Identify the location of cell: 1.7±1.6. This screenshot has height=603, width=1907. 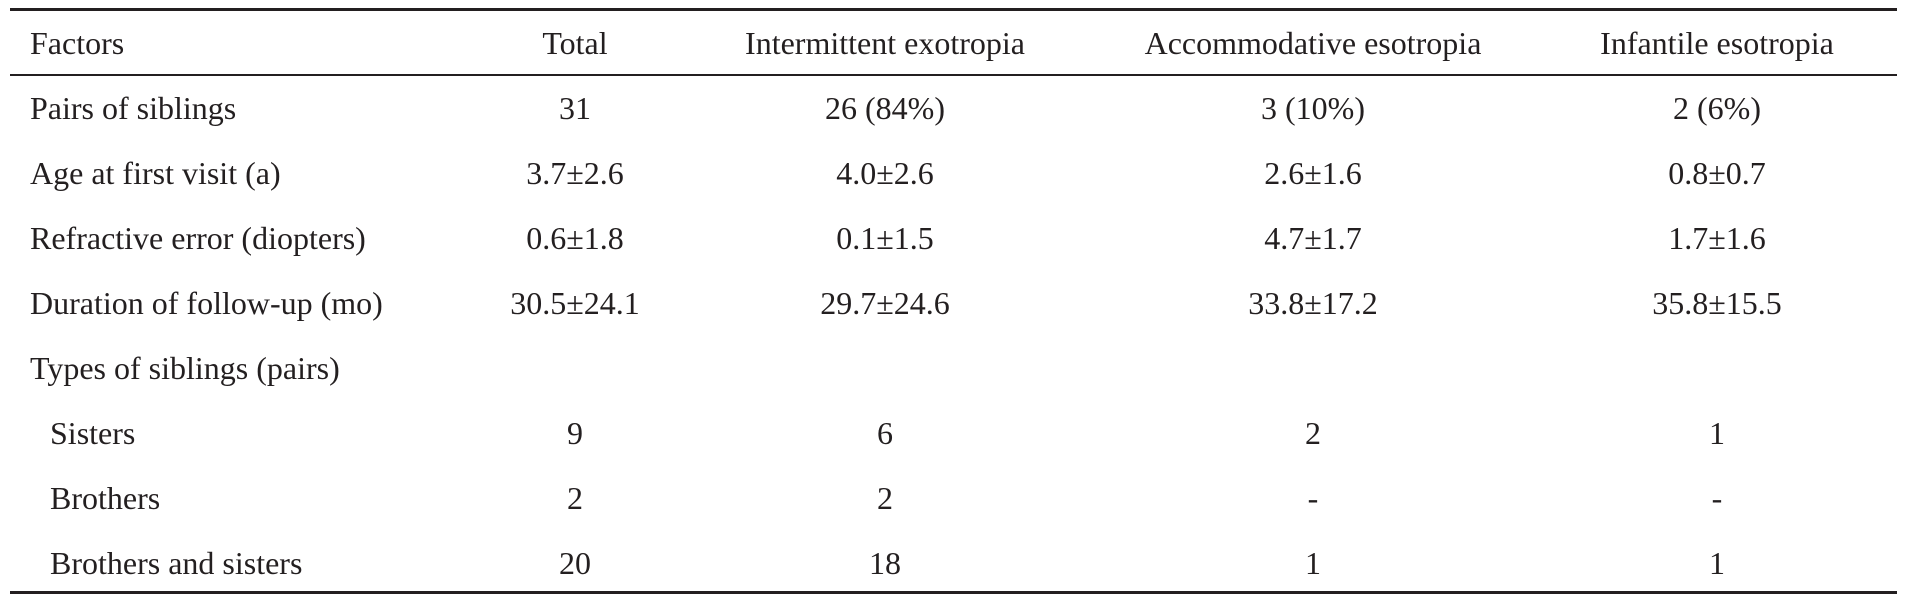
(1717, 238).